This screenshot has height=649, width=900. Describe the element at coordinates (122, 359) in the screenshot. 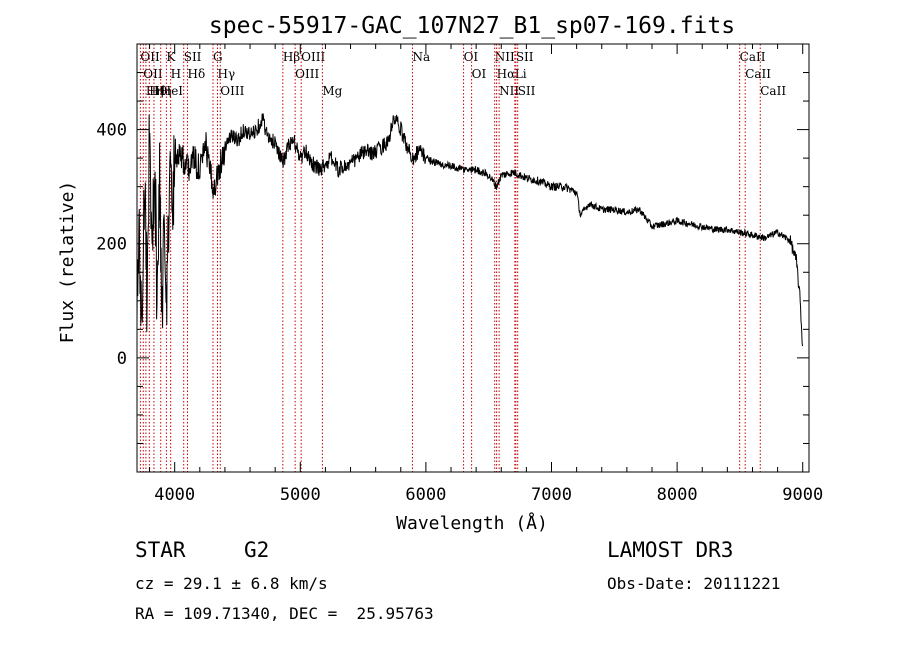

I see `y-tick-label: 0` at that location.